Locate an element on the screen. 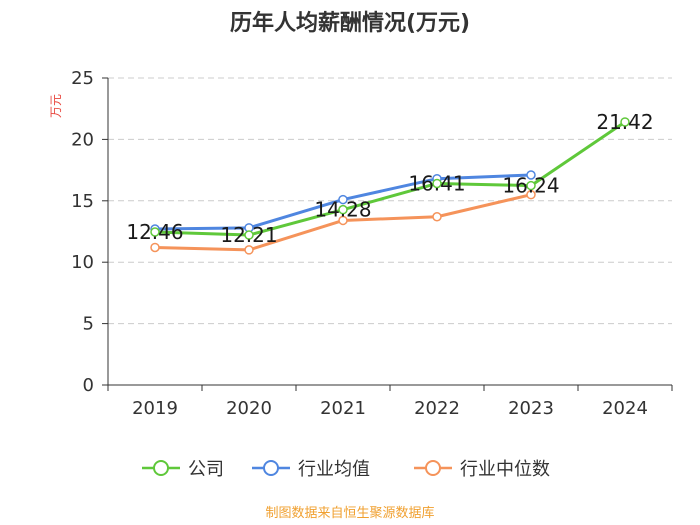  x-tick-label-2021: 2021 is located at coordinates (343, 408).